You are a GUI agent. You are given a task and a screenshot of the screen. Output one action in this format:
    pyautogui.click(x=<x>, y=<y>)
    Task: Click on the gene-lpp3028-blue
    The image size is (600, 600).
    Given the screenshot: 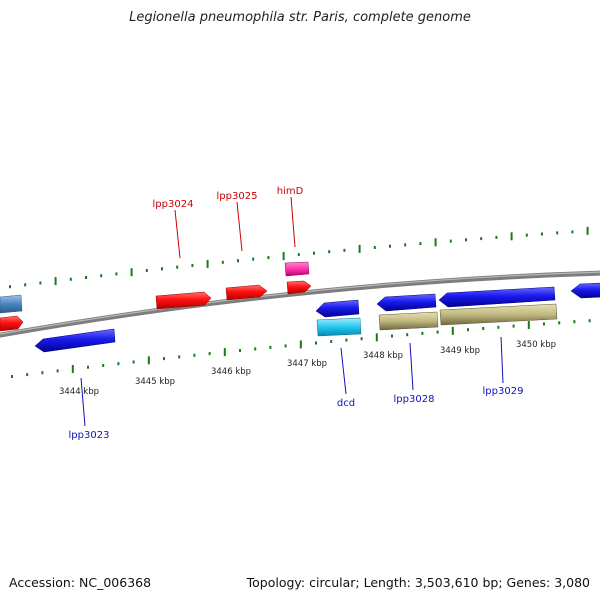 What is the action you would take?
    pyautogui.click(x=406, y=302)
    